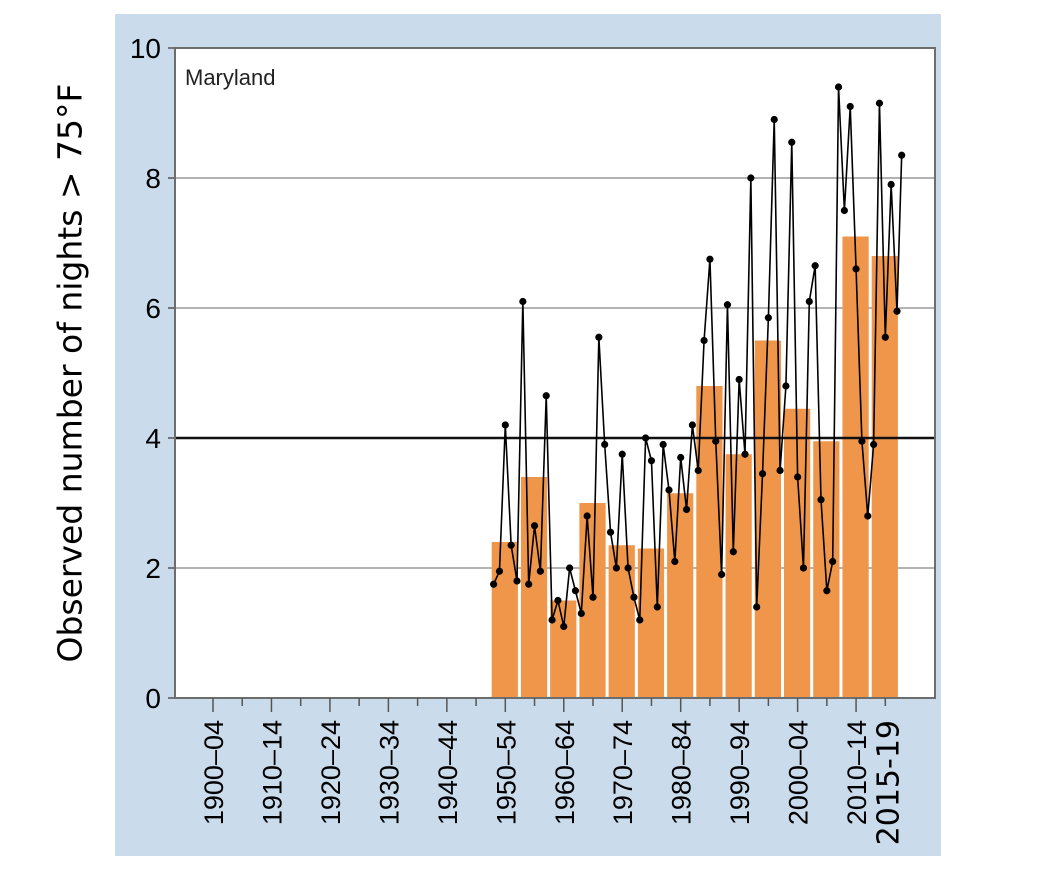 The height and width of the screenshot is (878, 1046). I want to click on annual-point-2003, so click(803, 568).